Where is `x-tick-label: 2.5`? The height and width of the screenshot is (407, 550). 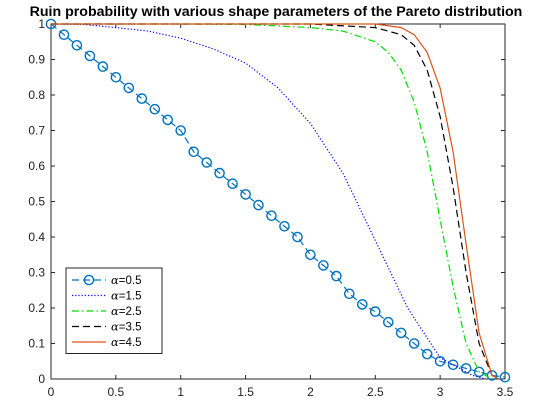 x-tick-label: 2.5 is located at coordinates (375, 392).